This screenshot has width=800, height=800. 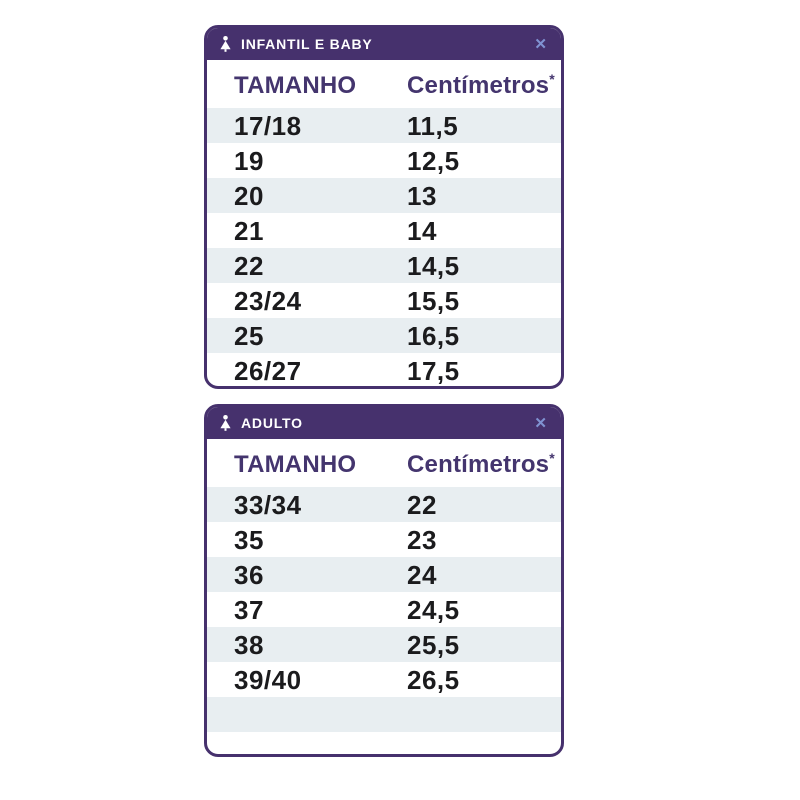 What do you see at coordinates (433, 335) in the screenshot?
I see `cm-cell: 16,5` at bounding box center [433, 335].